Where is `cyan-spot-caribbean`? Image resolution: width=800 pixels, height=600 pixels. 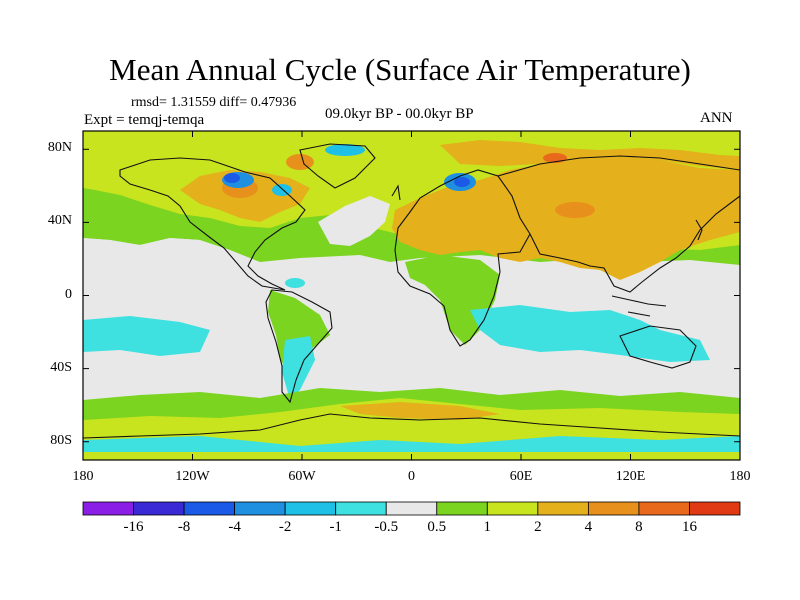 cyan-spot-caribbean is located at coordinates (295, 283).